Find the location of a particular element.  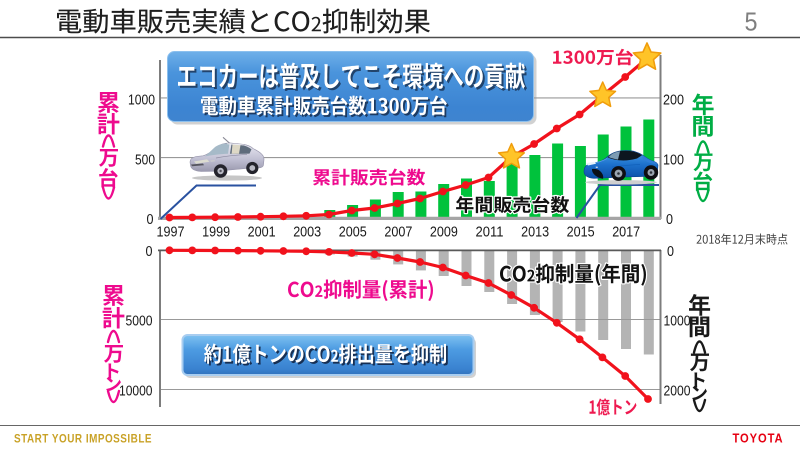

svg-text: 1997 is located at coordinates (171, 233).